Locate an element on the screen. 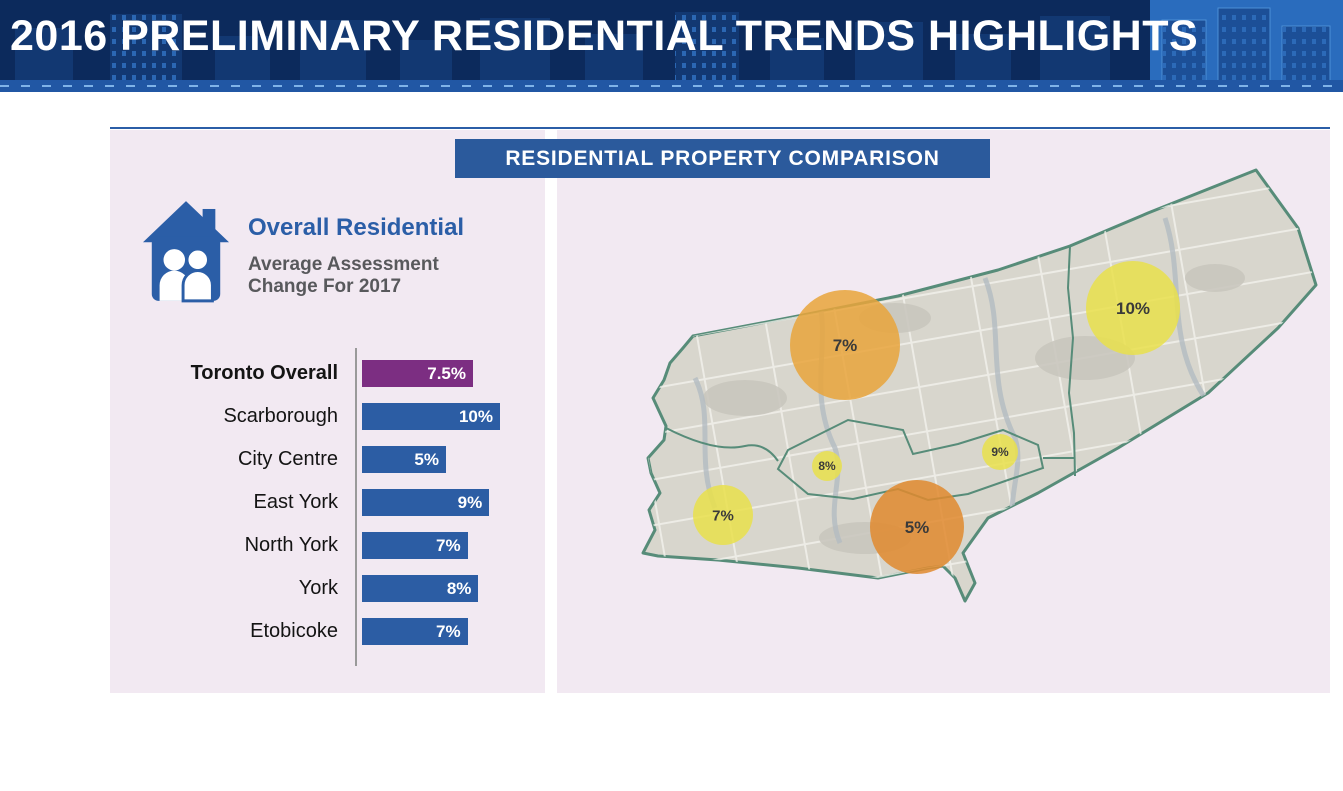 The image size is (1343, 791). district-boundaries is located at coordinates (870, 373).